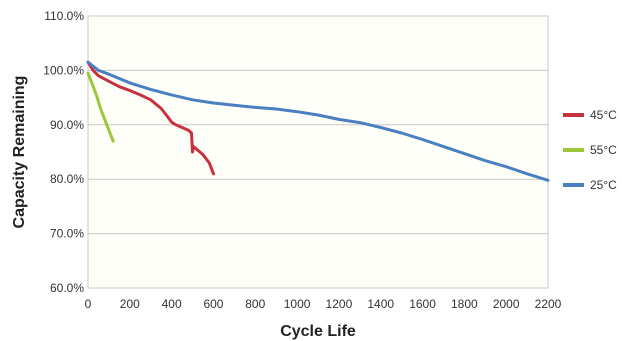 Image resolution: width=622 pixels, height=341 pixels. Describe the element at coordinates (64, 16) in the screenshot. I see `y-tick-label: 110.0%` at that location.